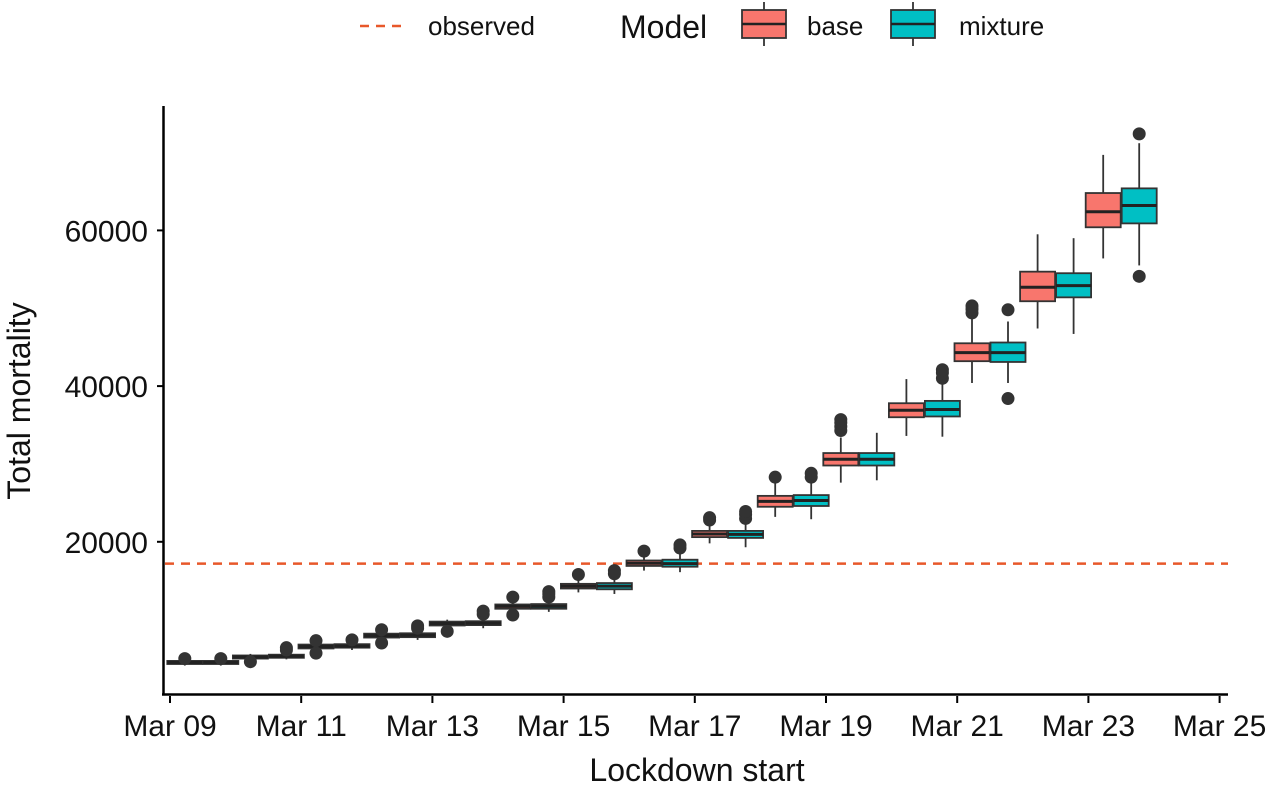  I want to click on legend-base-key, so click(764, 24).